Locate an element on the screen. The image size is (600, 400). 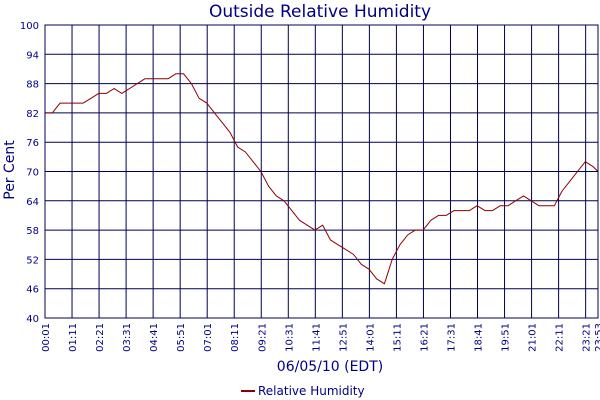
x-tick-label: 23:53 is located at coordinates (597, 337).